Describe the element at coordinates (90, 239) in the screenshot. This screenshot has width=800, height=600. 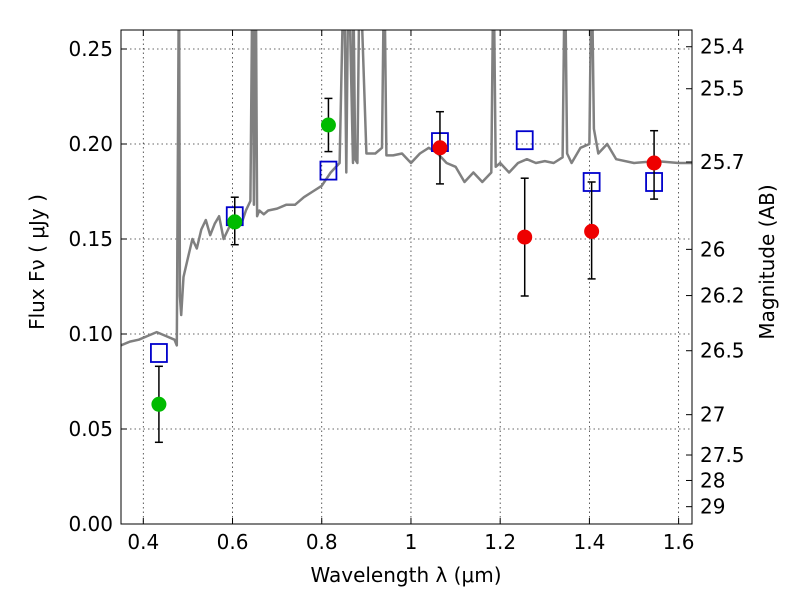
I see `y-tick-label: 0.15` at that location.